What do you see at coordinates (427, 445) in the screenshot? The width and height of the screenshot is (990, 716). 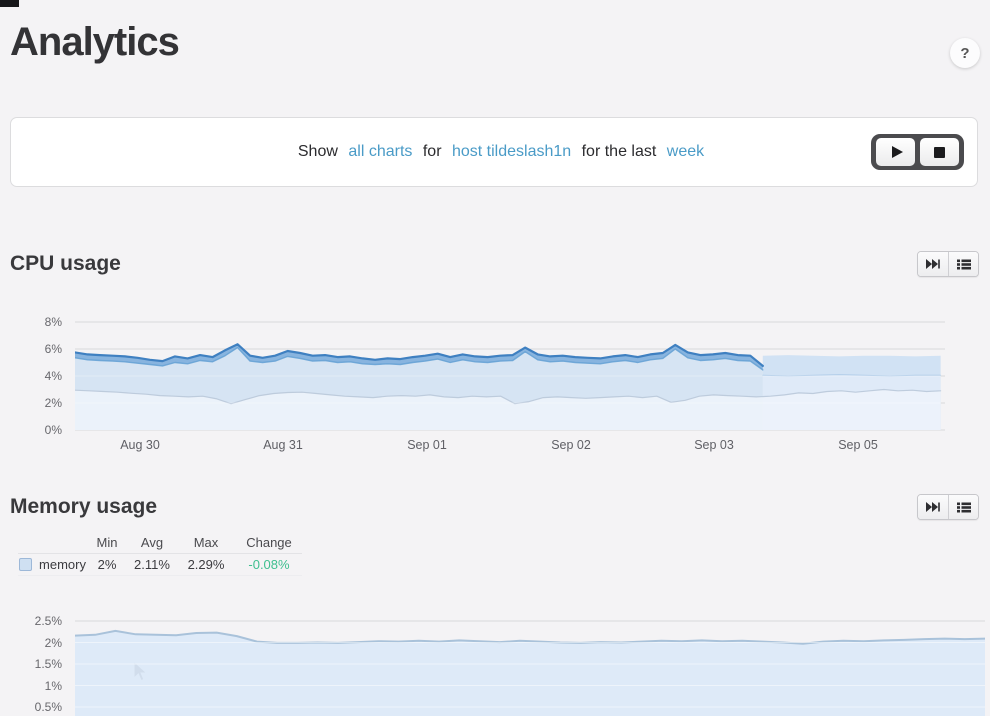 I see `x-tick-label: Sep 01` at bounding box center [427, 445].